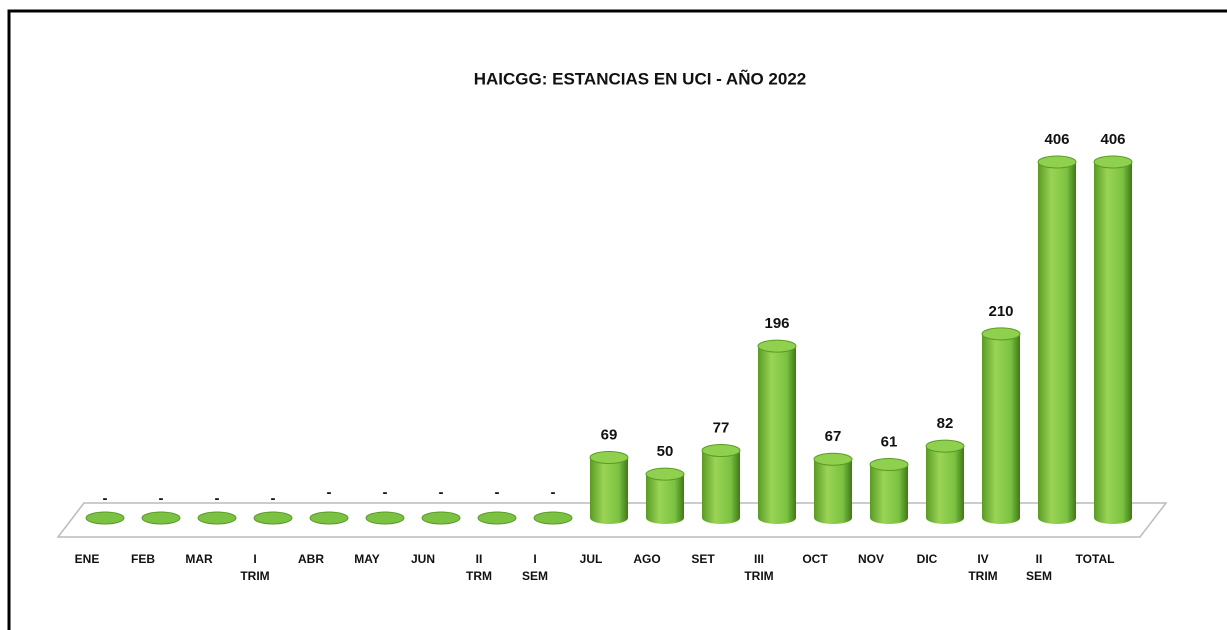  Describe the element at coordinates (87, 559) in the screenshot. I see `x-tick-label: ENE` at that location.